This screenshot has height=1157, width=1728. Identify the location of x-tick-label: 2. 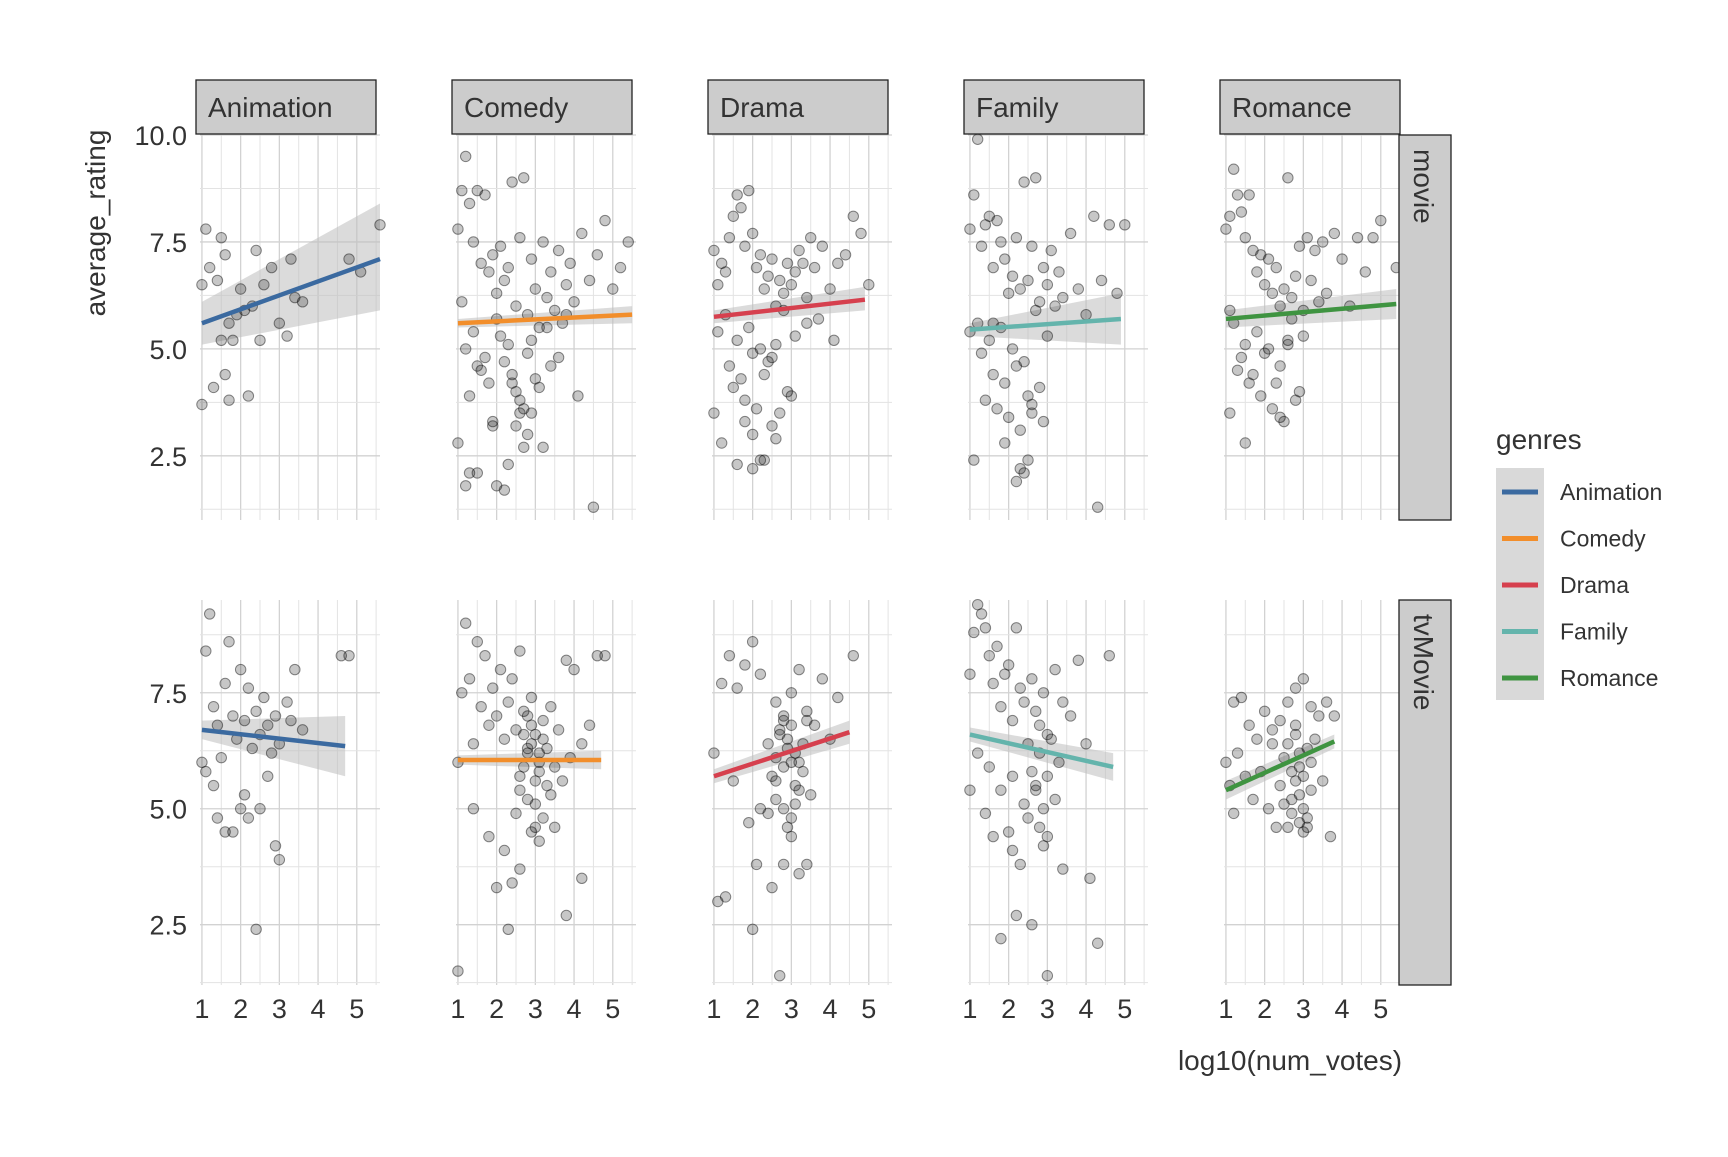
(752, 1009).